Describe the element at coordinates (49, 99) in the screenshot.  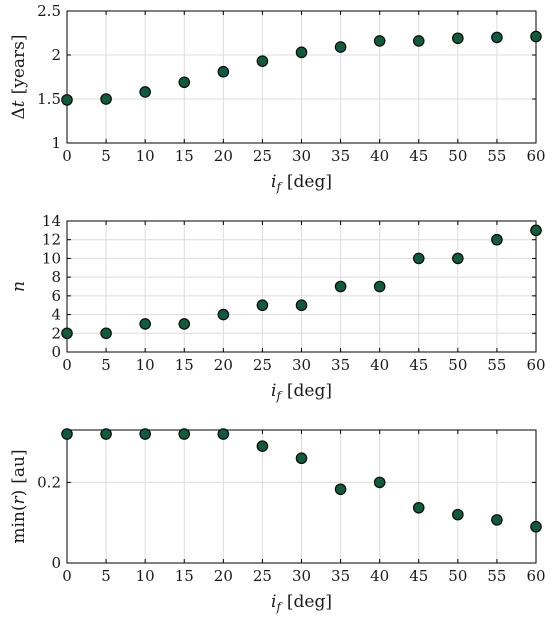
I see `y-tick-label: 1.5` at that location.